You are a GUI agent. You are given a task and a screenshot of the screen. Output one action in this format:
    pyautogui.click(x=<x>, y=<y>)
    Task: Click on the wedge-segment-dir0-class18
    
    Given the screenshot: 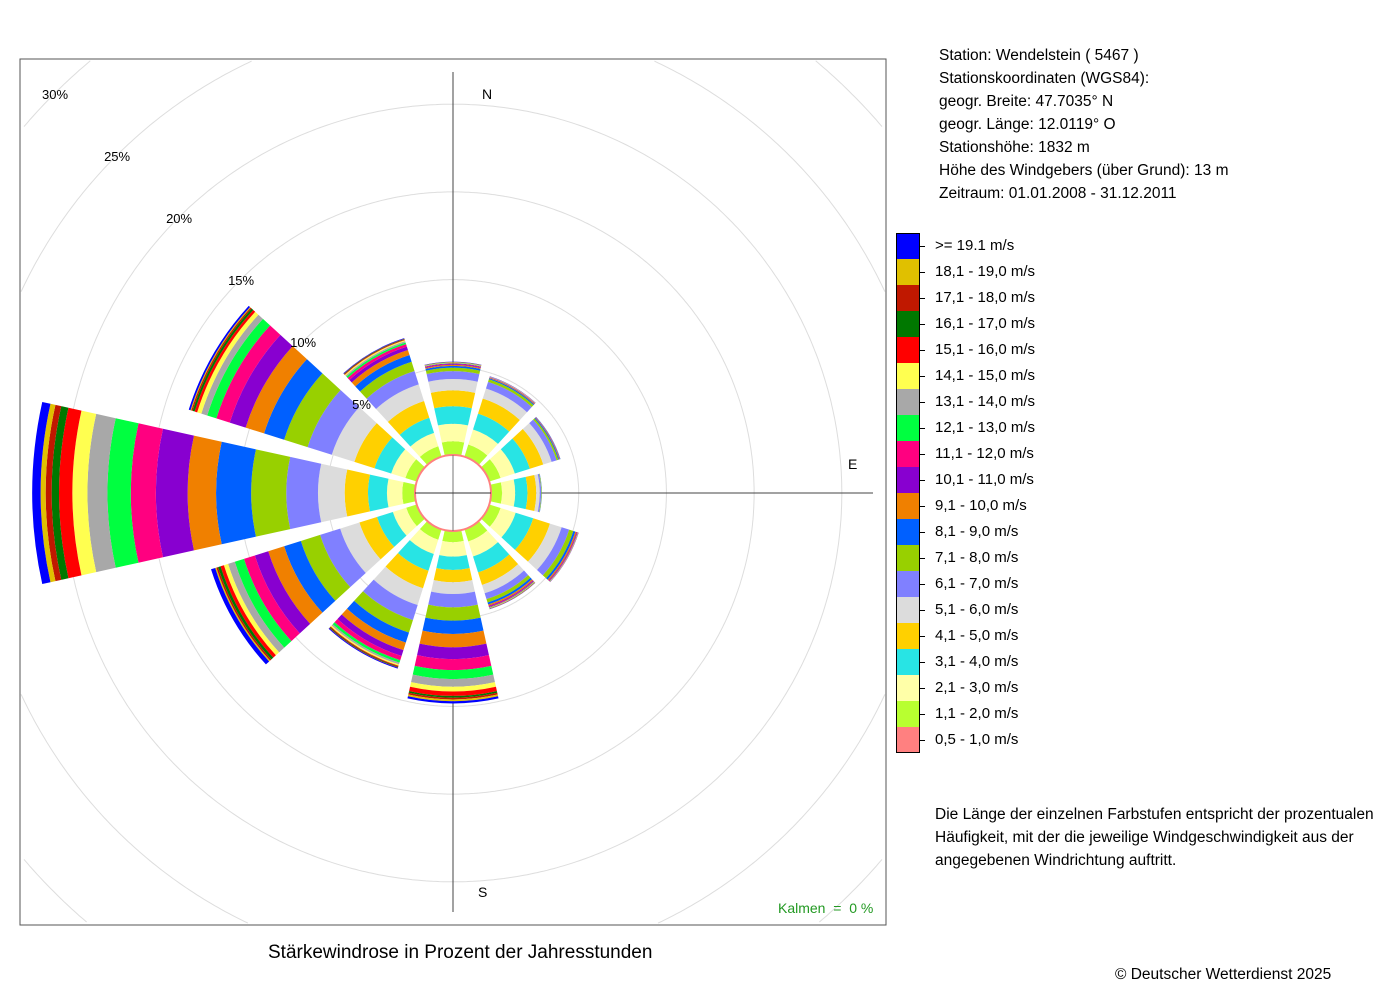 What is the action you would take?
    pyautogui.click(x=453, y=363)
    